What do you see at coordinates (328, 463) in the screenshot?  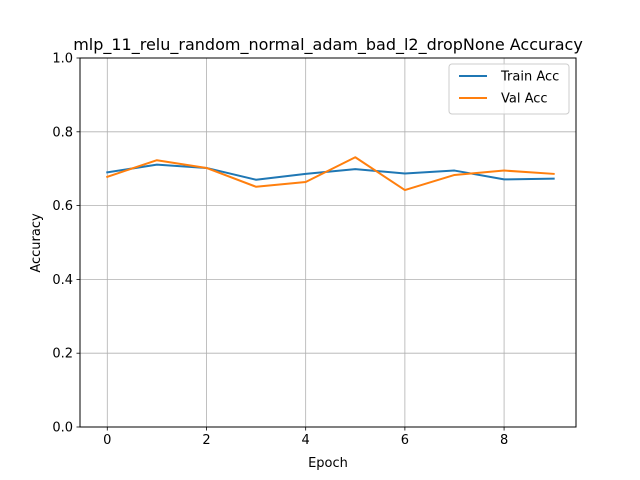 I see `x-axis-label: Epoch` at bounding box center [328, 463].